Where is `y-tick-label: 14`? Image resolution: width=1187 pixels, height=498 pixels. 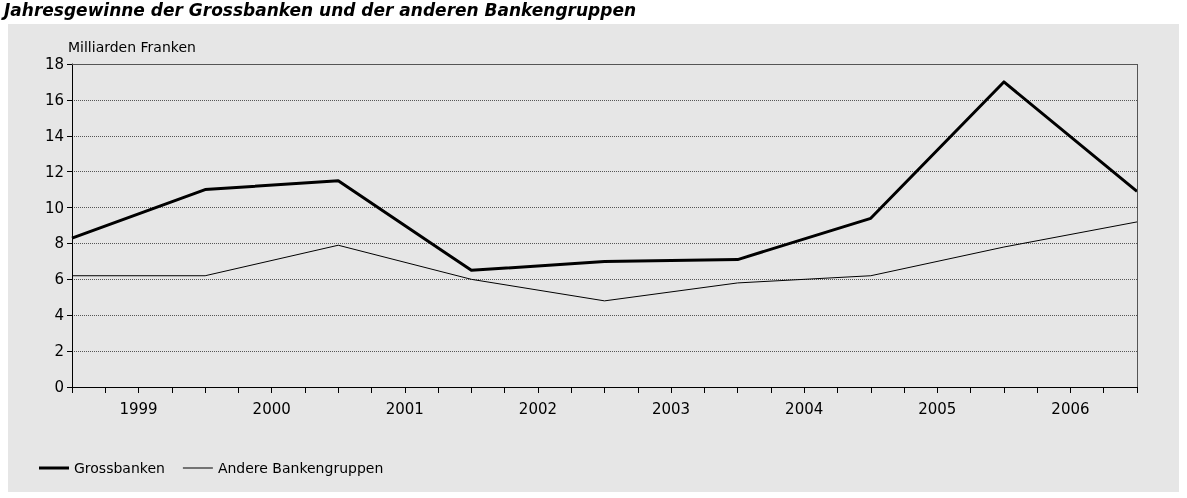 y-tick-label: 14 is located at coordinates (54, 135).